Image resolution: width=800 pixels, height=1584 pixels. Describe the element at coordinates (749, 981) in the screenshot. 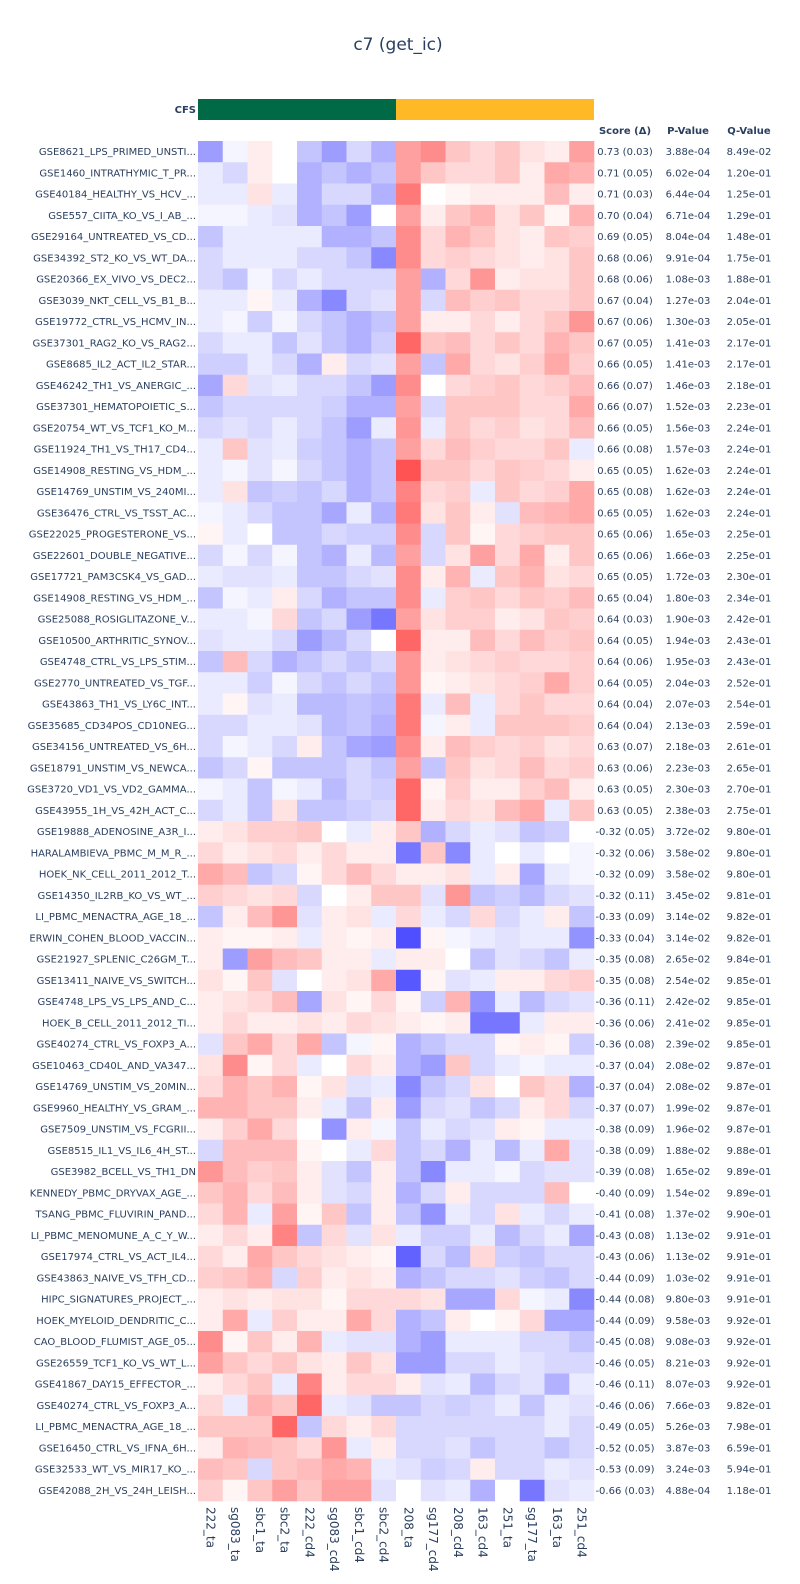

I see `q-value: 9.85e-01` at that location.